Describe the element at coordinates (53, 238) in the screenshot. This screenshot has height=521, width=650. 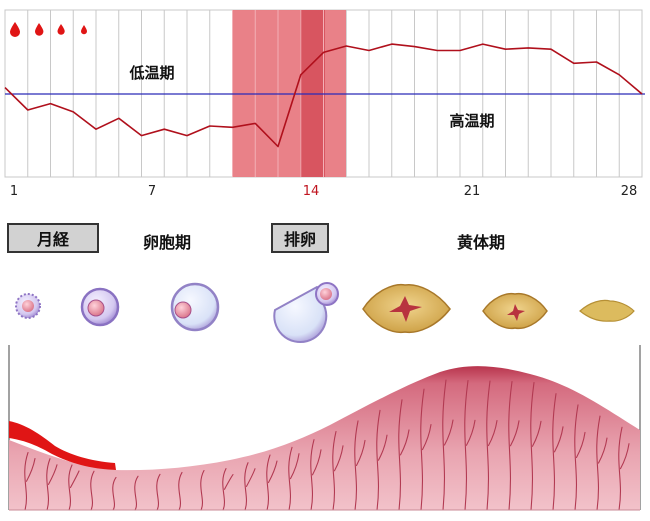
I see `menstruation-phase-label: 月経` at that location.